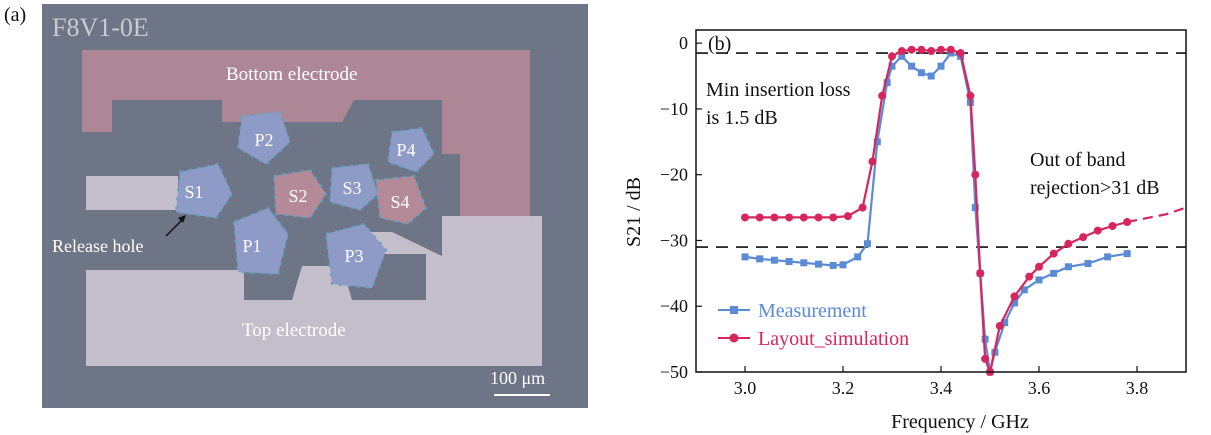 This screenshot has height=435, width=1211. I want to click on label-s3: S3, so click(351, 188).